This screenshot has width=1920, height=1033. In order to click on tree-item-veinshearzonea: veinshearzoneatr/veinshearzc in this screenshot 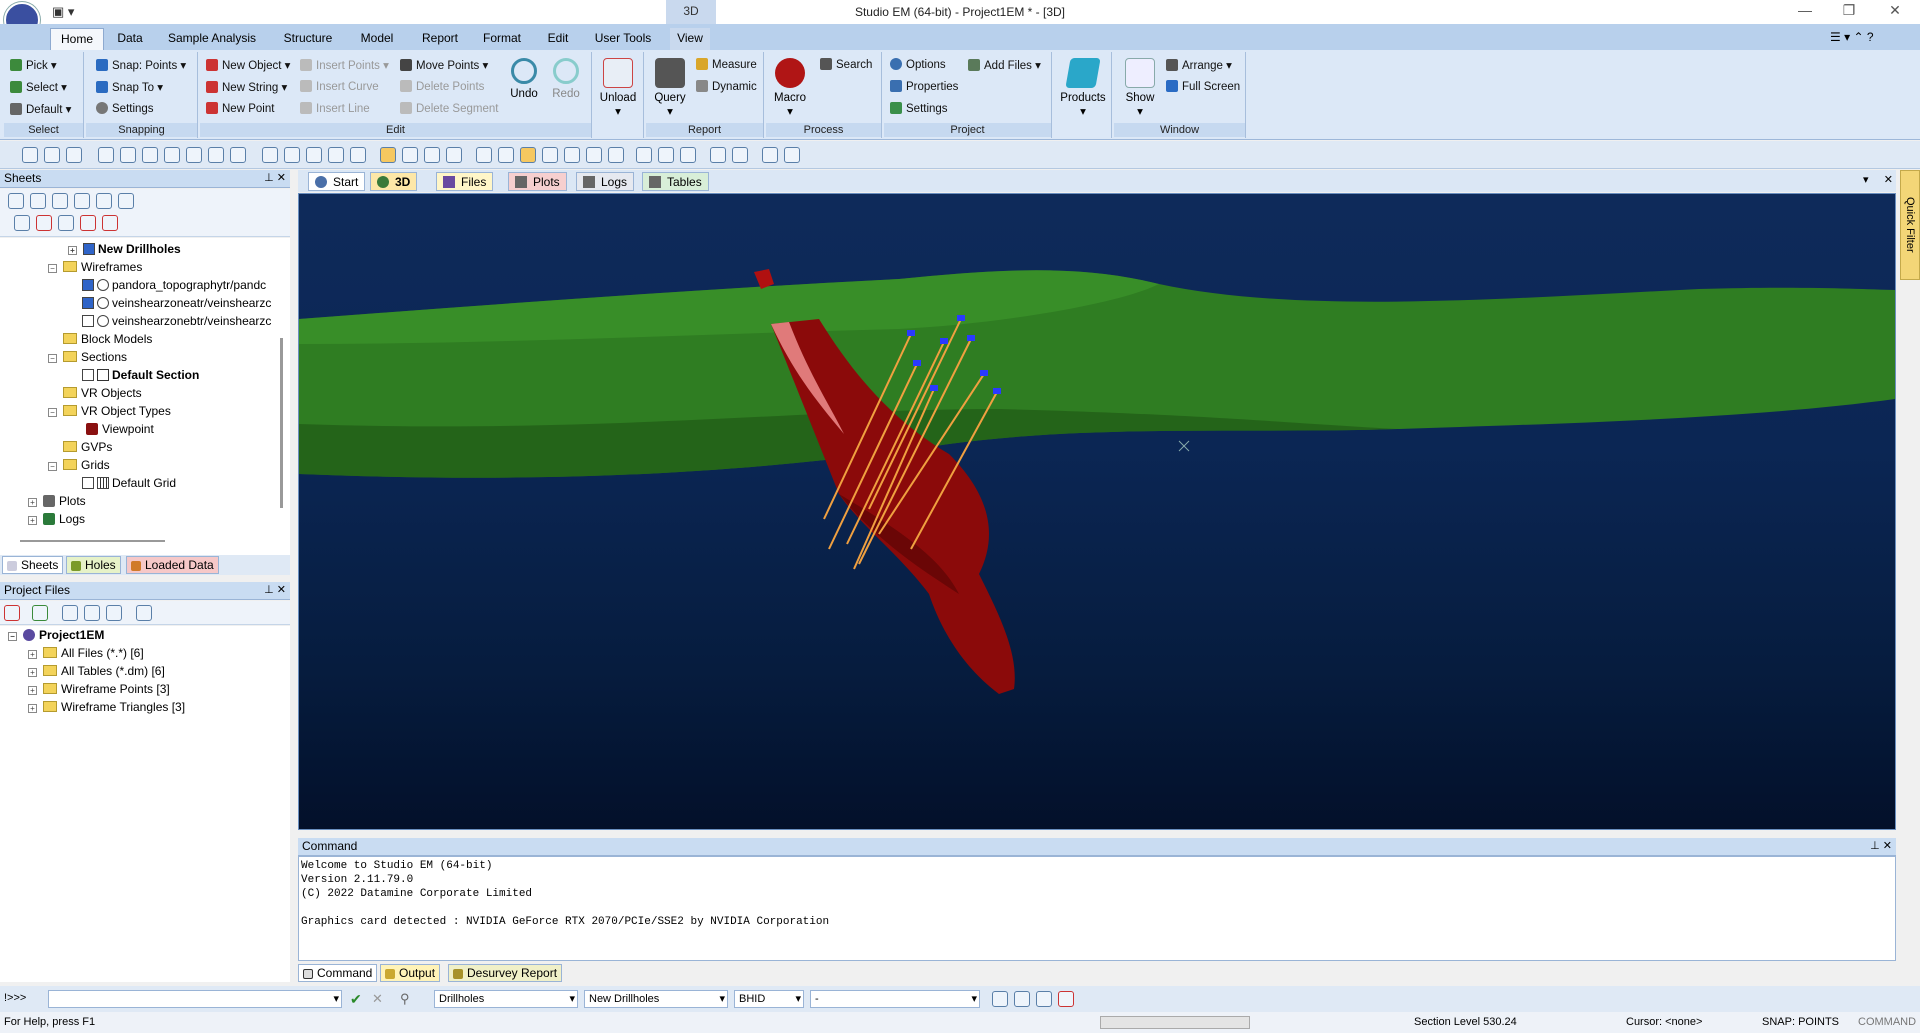, I will do `click(176, 303)`.